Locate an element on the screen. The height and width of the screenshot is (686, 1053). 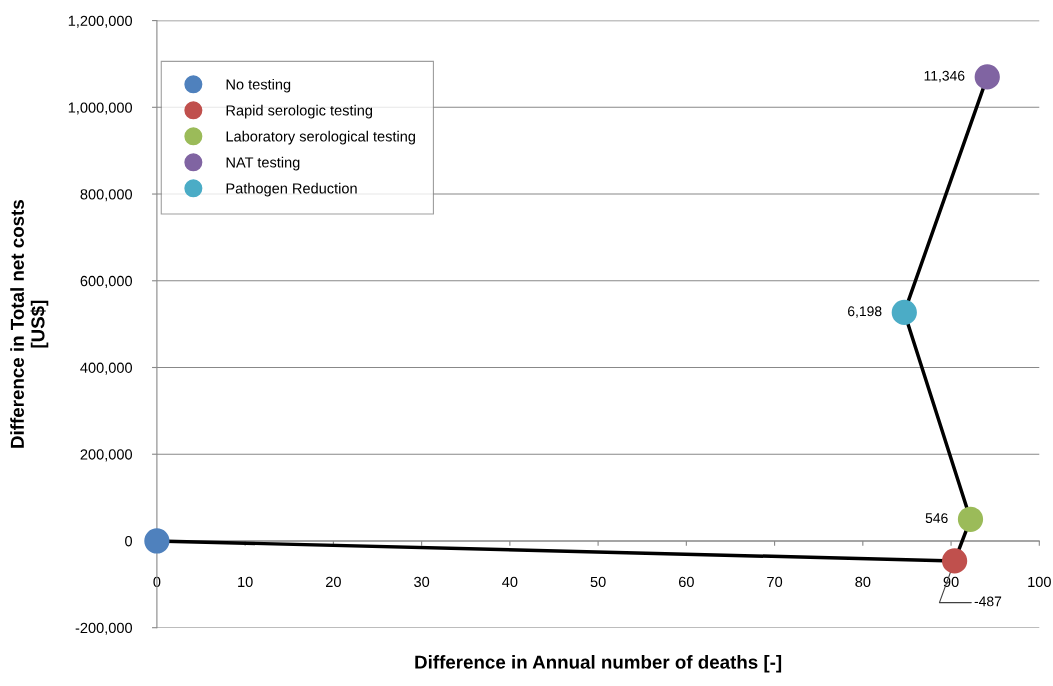
x-tick-label: 30 is located at coordinates (422, 582).